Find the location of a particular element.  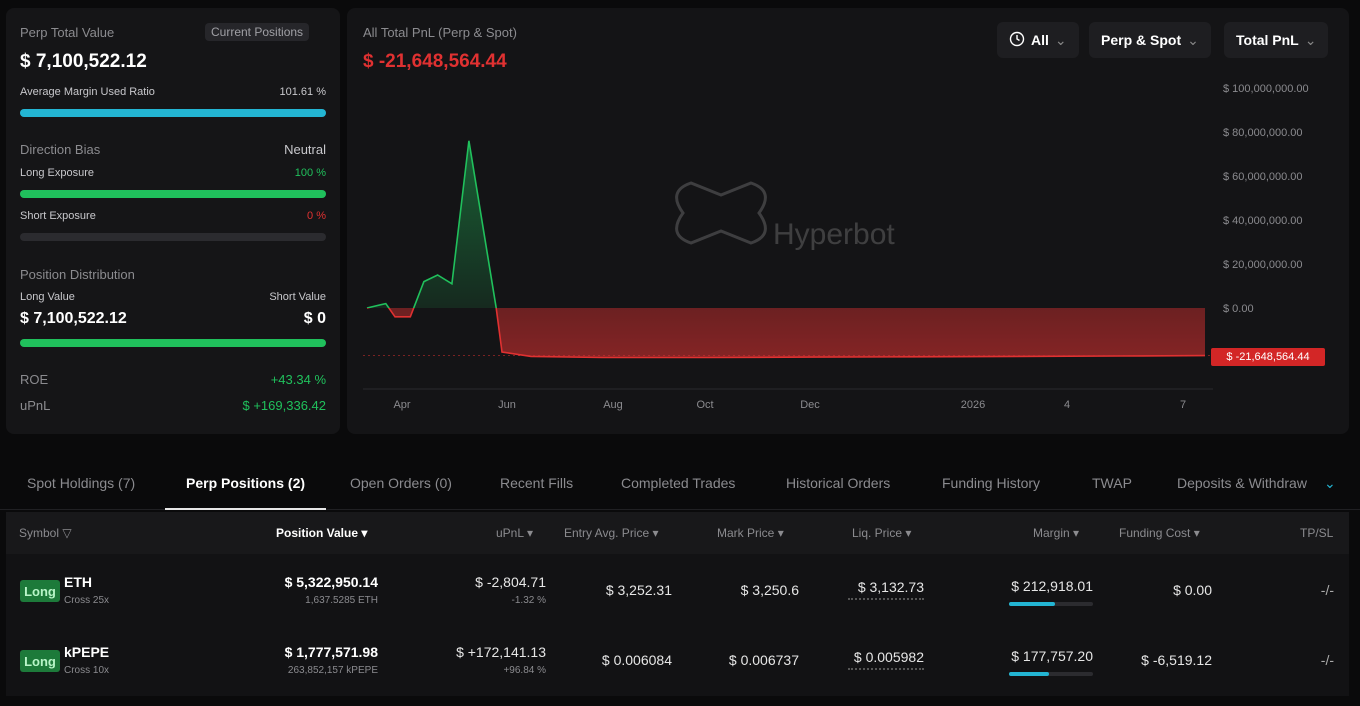

upnl: $ -2,804.71 is located at coordinates (510, 582).